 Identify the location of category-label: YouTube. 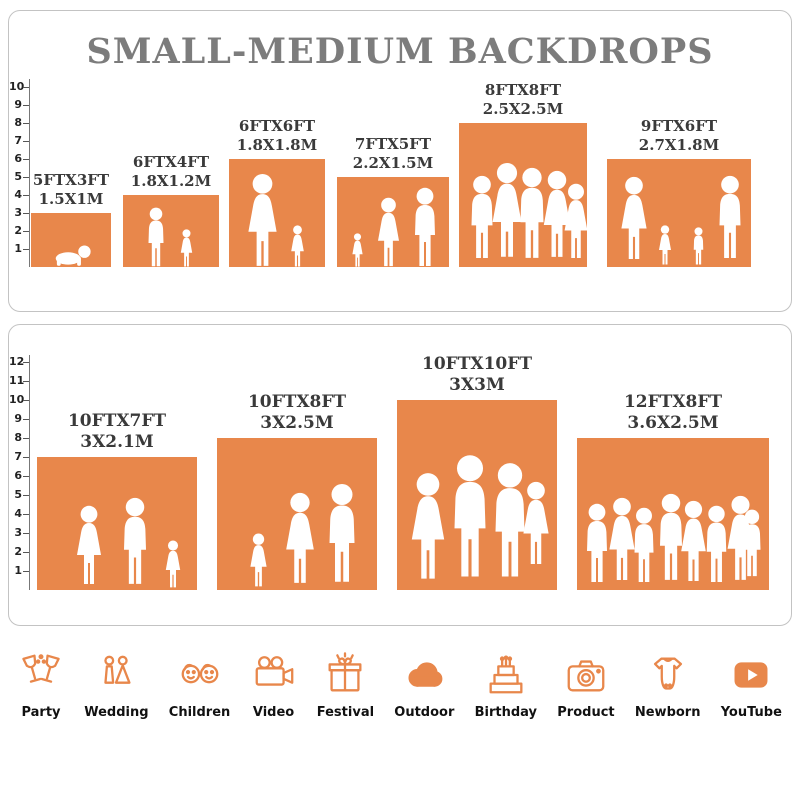
(751, 712).